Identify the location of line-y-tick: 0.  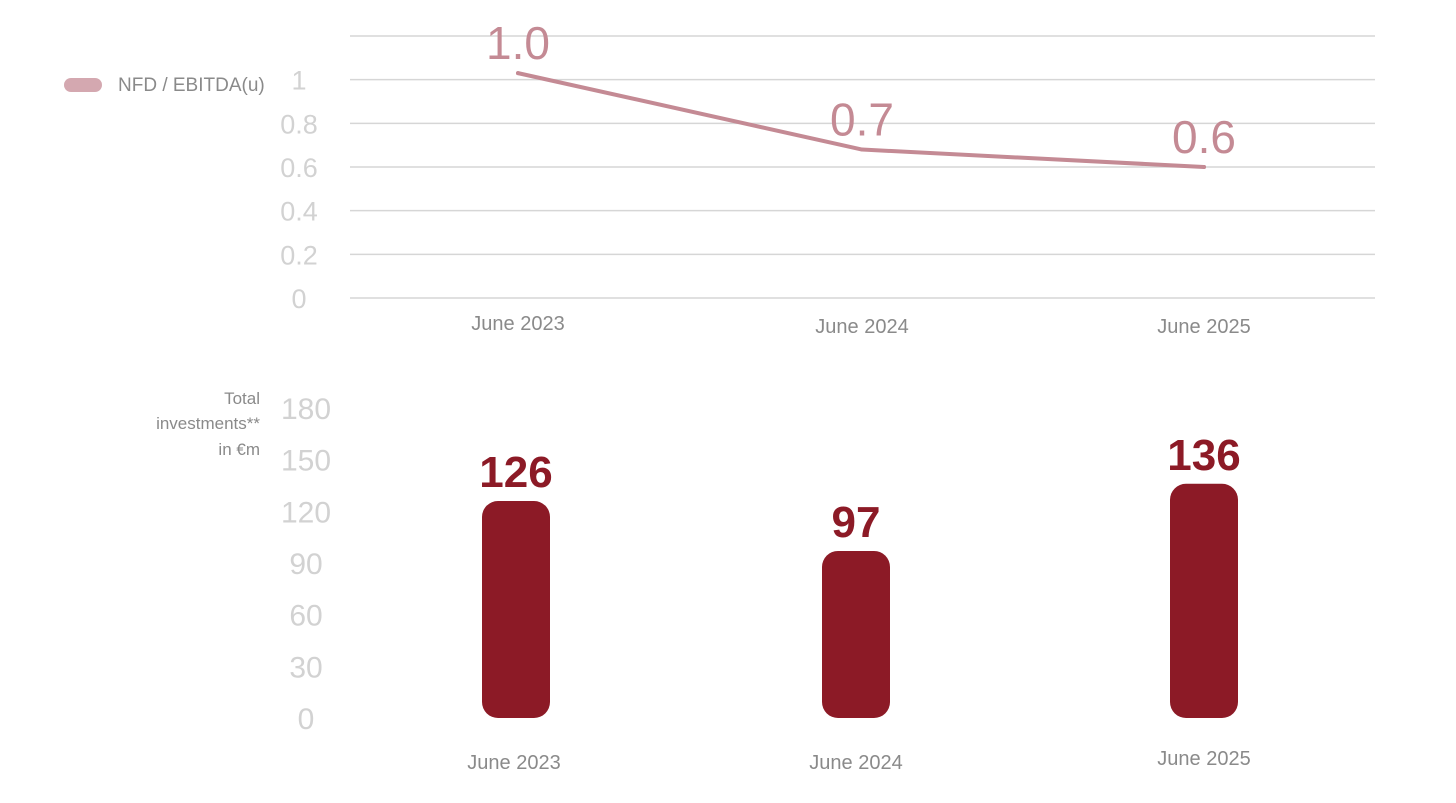
(298, 299).